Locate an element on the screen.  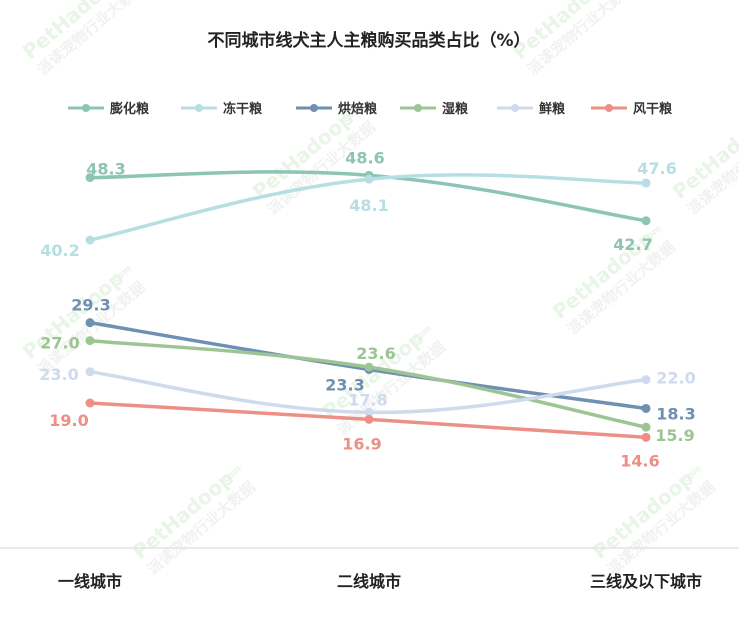
legend-item: 膨化粮 is located at coordinates (109, 109).